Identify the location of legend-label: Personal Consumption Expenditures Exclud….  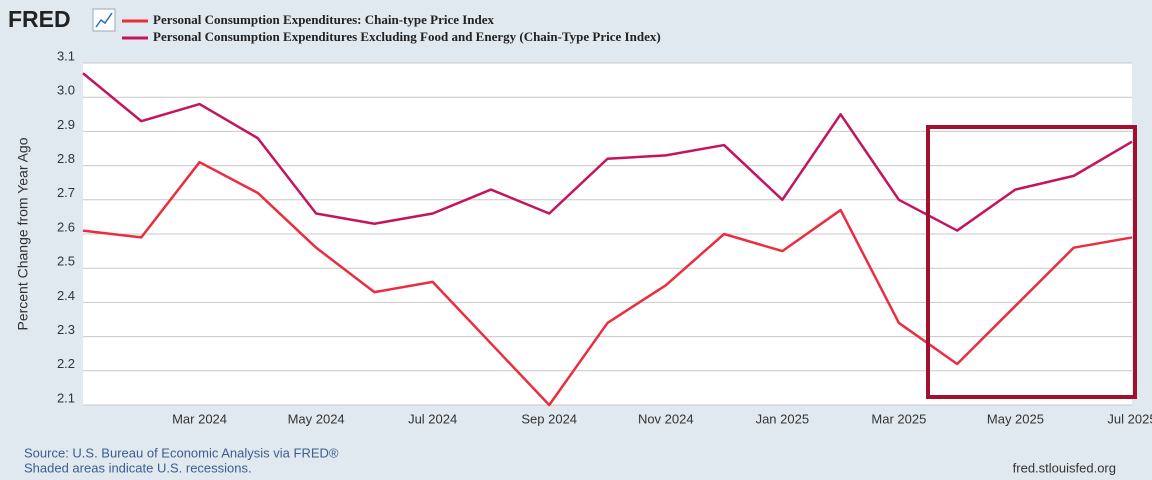
(407, 36).